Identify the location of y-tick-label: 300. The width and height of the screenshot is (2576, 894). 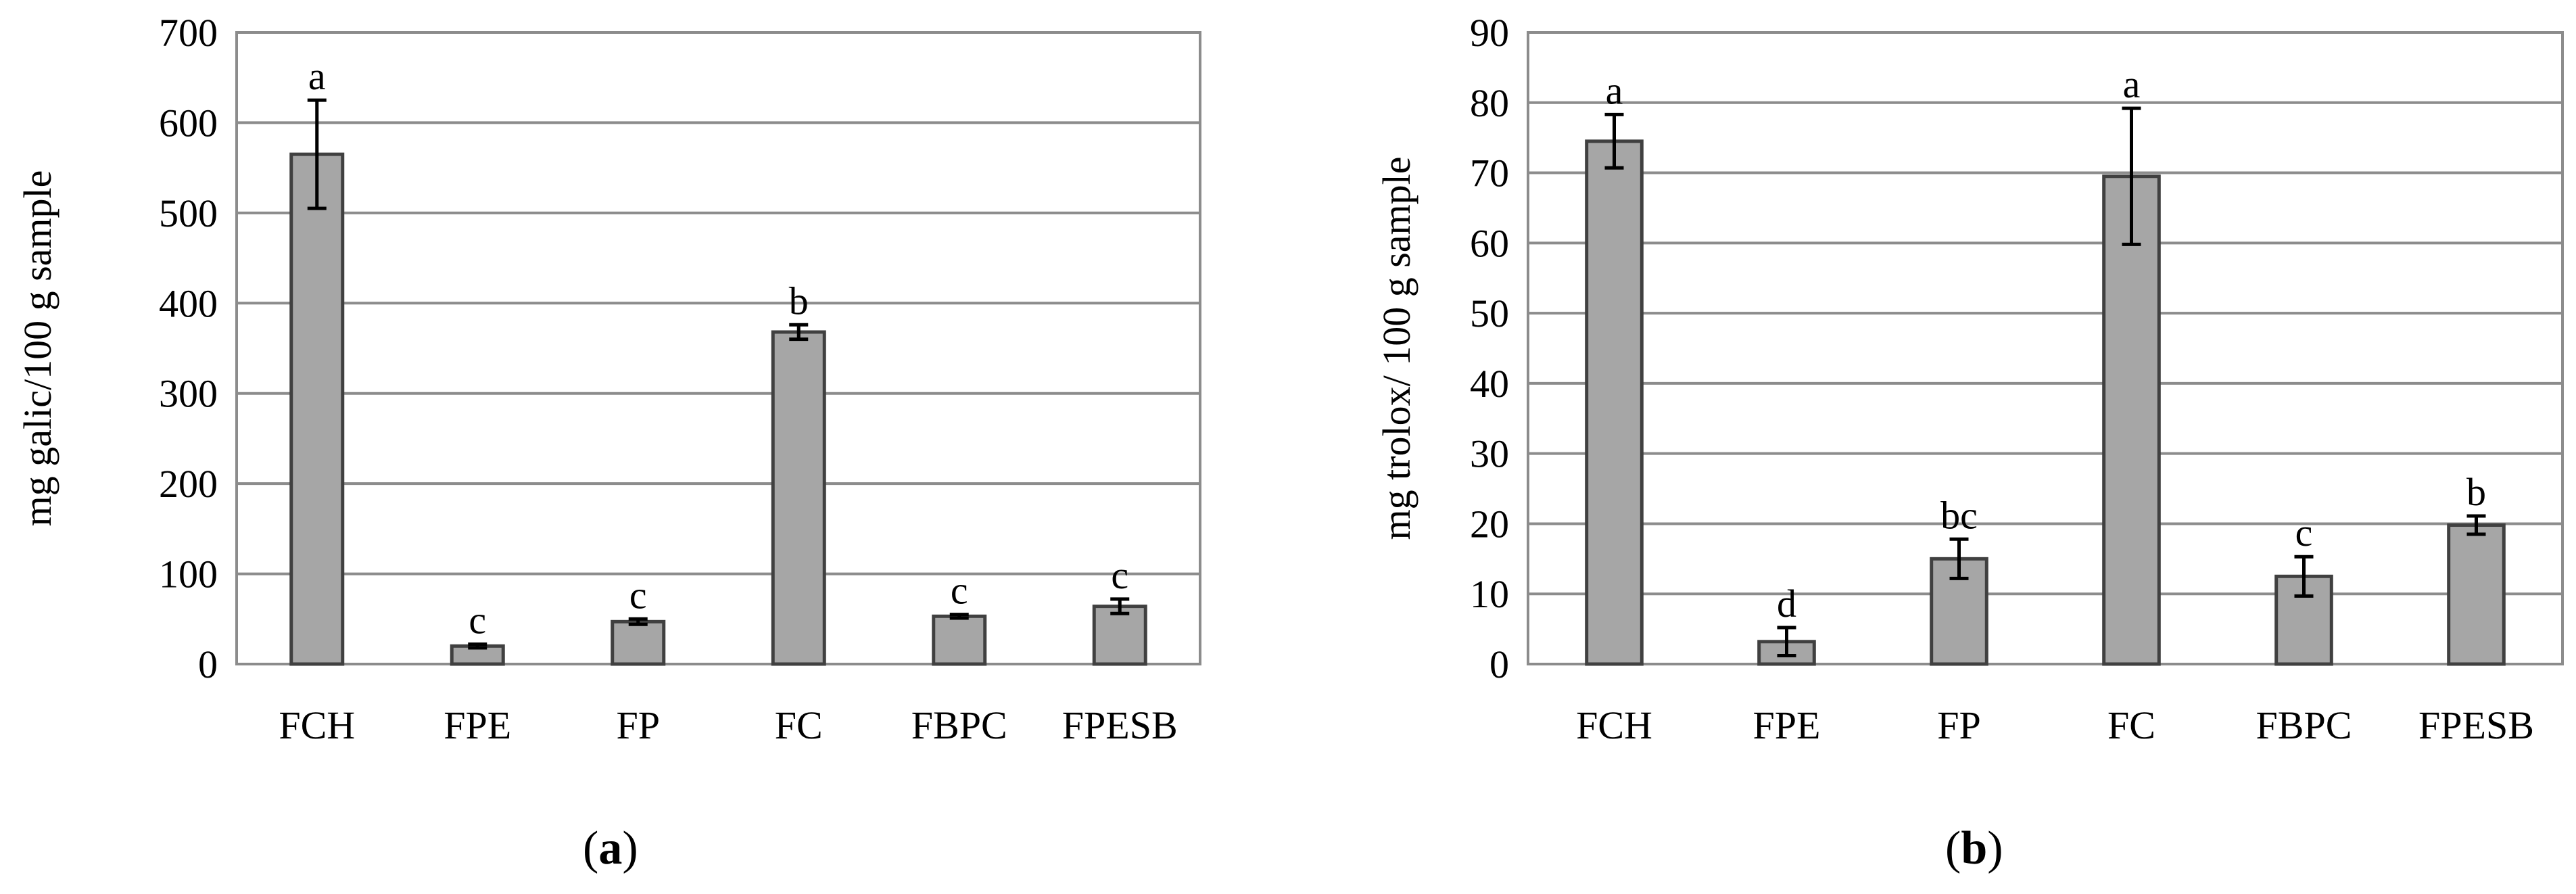
(188, 394).